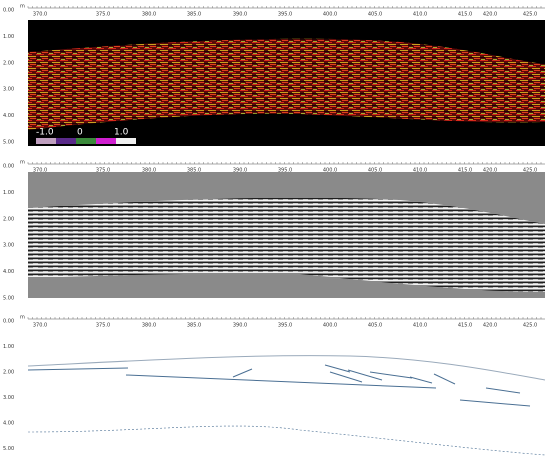  I want to click on colorbar-label: 1.0, so click(121, 133).